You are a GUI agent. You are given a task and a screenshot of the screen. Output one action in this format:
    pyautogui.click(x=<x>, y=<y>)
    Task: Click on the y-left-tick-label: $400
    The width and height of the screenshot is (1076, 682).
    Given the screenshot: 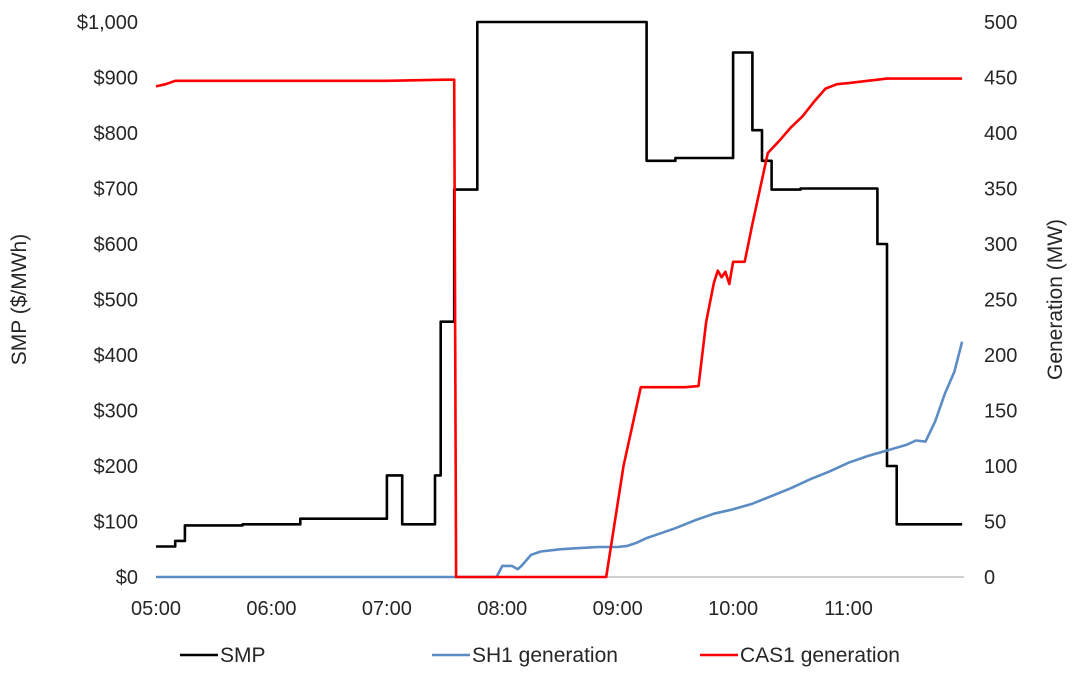 What is the action you would take?
    pyautogui.click(x=116, y=356)
    